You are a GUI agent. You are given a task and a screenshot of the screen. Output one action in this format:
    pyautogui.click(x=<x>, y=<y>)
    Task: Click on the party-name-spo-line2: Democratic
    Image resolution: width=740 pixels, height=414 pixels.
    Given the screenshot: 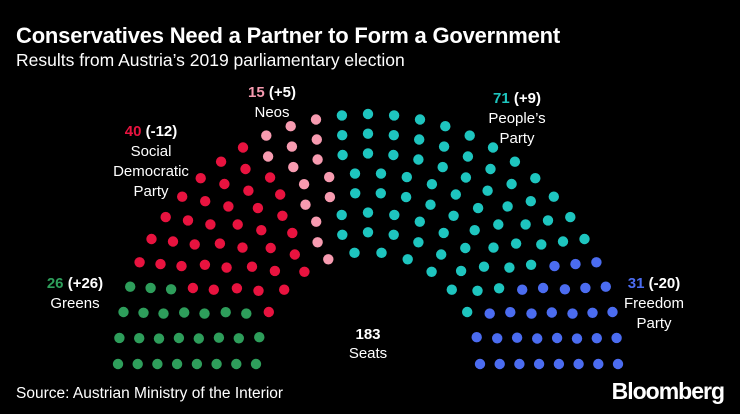 What is the action you would take?
    pyautogui.click(x=151, y=171)
    